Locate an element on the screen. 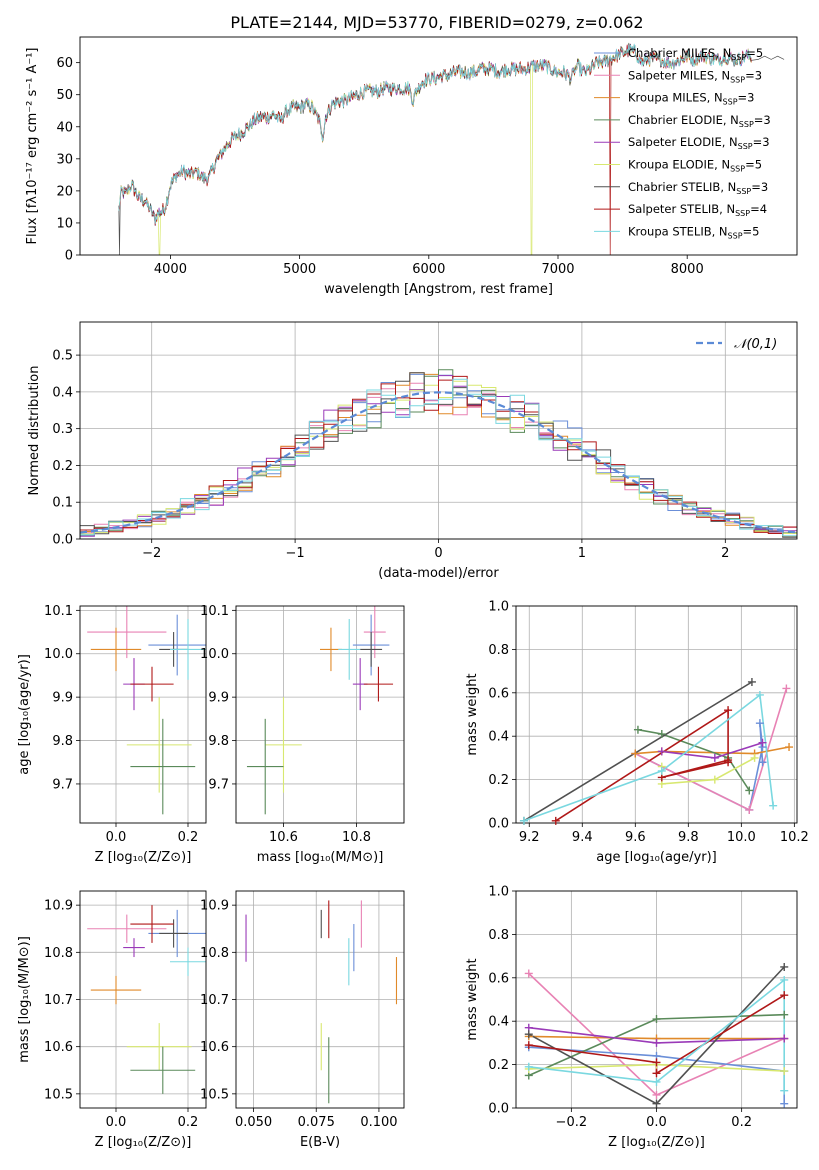 This screenshot has height=1170, width=819. legend-entry: Salpeter MILES, NSSP=3 is located at coordinates (695, 76).